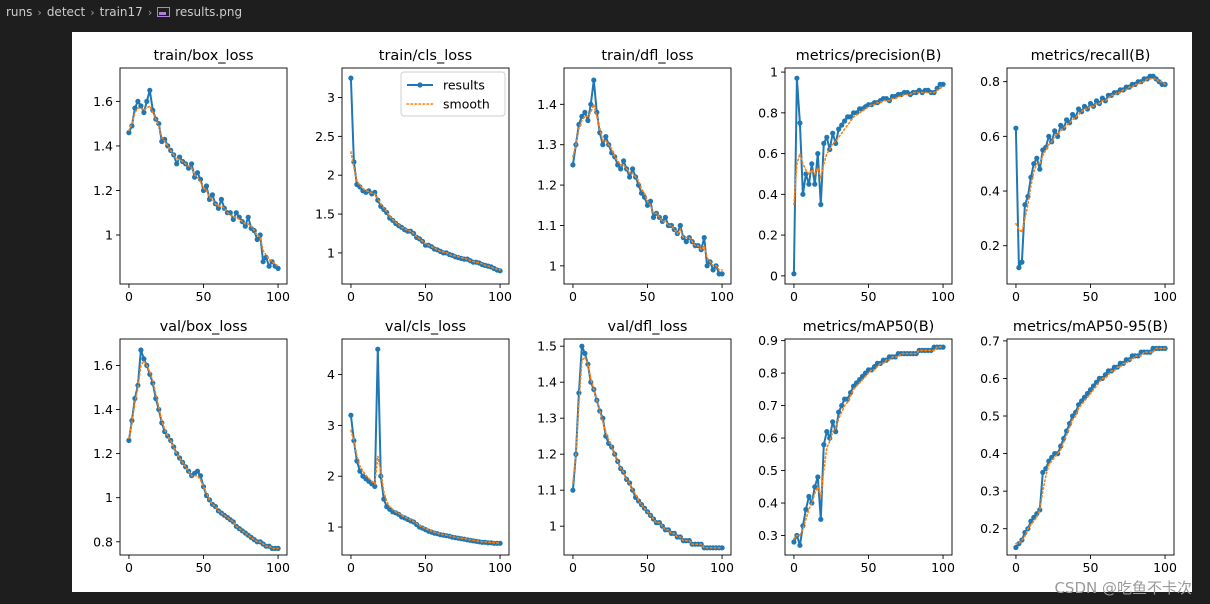  I want to click on y-tick-label: 0.8, so click(768, 373).